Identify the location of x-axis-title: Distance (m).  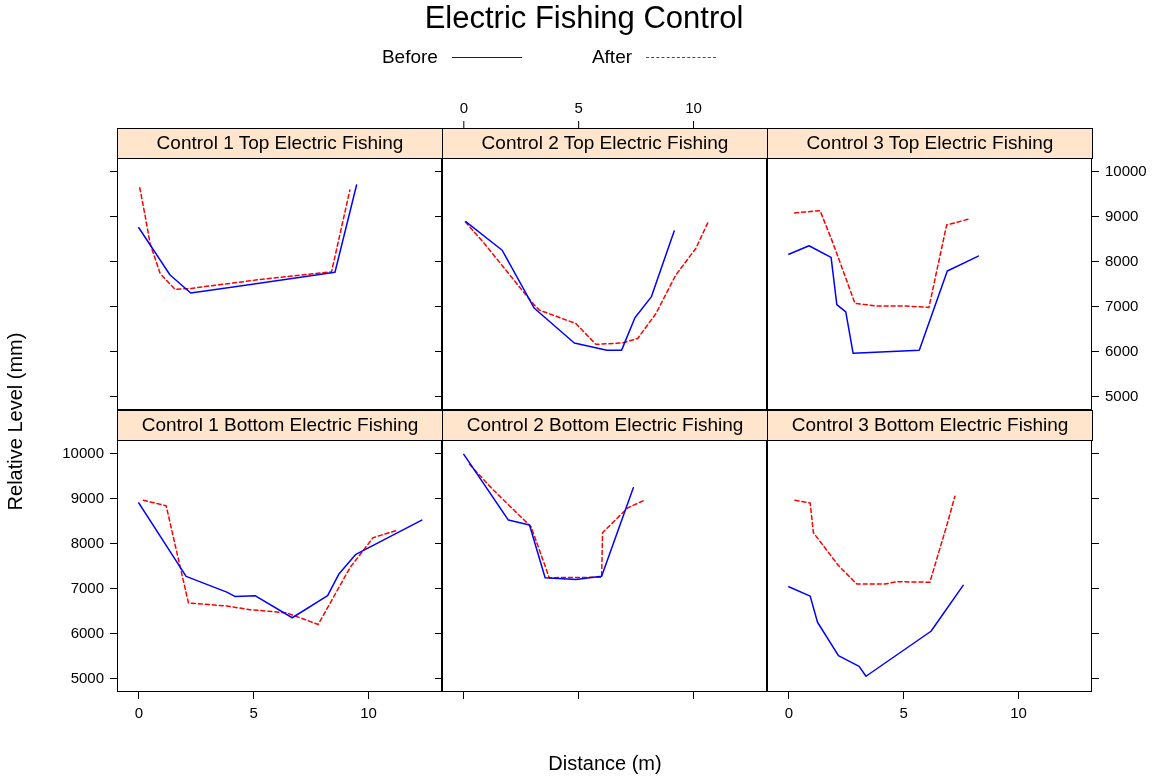
(605, 763).